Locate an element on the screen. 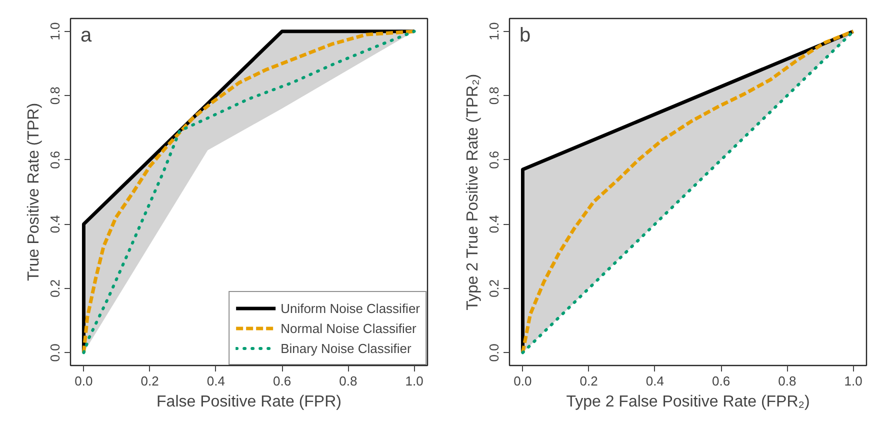 The width and height of the screenshot is (878, 425). annotation: a is located at coordinates (86, 35).